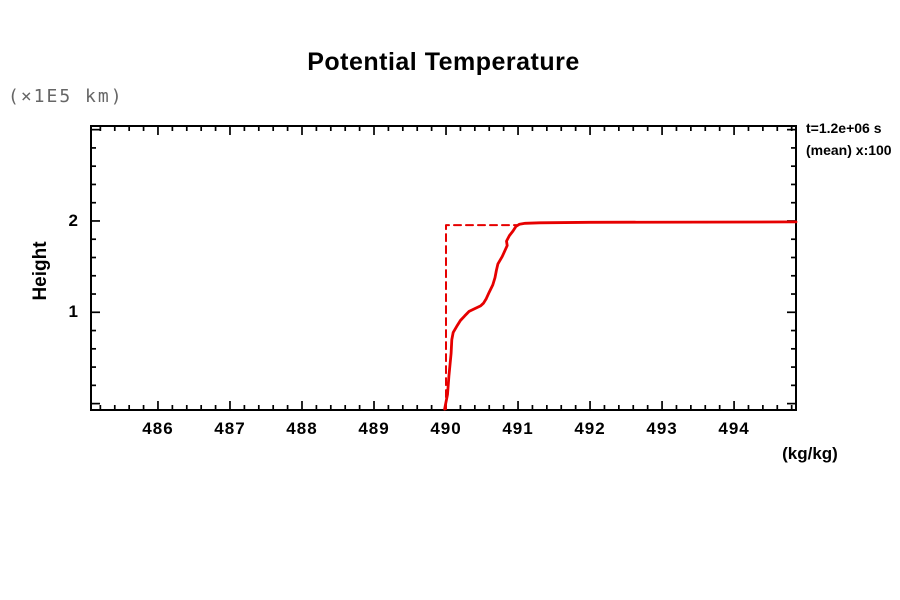 This screenshot has height=600, width=900. I want to click on x-axis-units-label: (kg/kg), so click(810, 453).